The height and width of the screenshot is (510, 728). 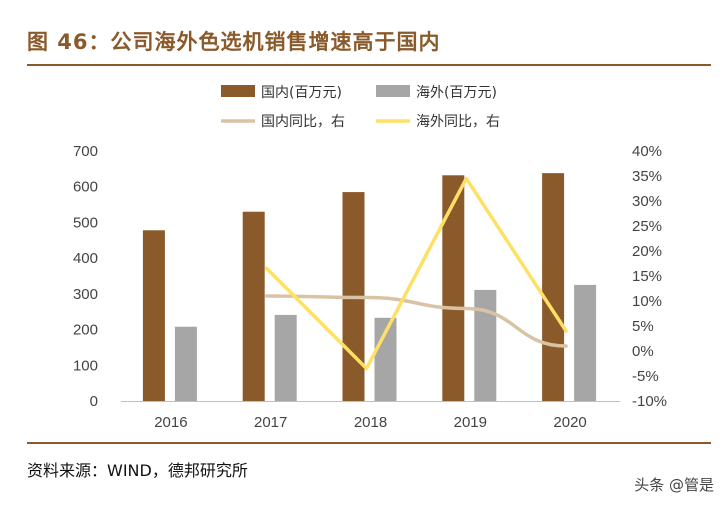 What do you see at coordinates (370, 422) in the screenshot?
I see `x-tick-label: 2018` at bounding box center [370, 422].